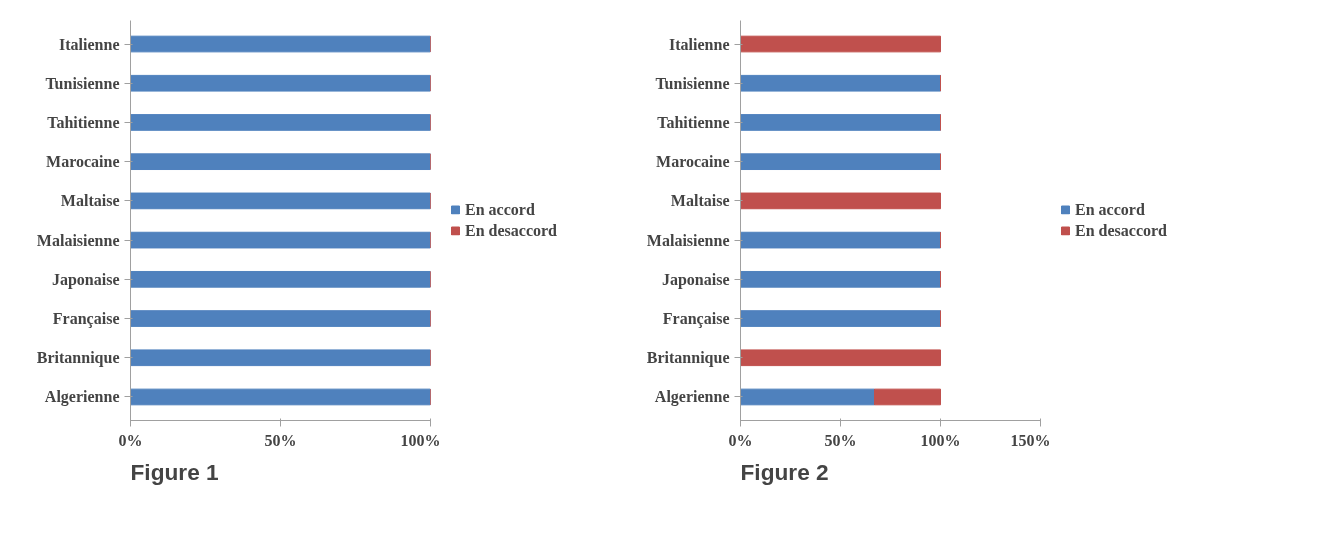 The height and width of the screenshot is (553, 1330). What do you see at coordinates (784, 471) in the screenshot?
I see `text: Figure 2` at bounding box center [784, 471].